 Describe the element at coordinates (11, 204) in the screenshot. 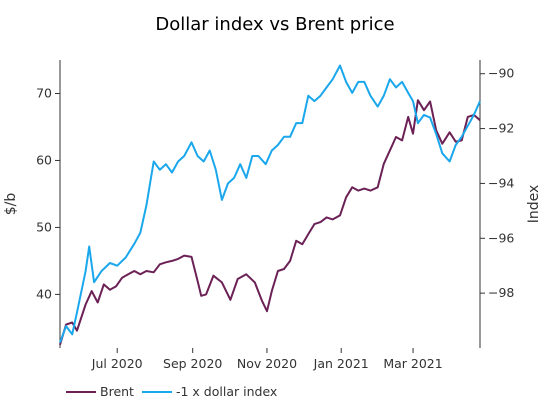

I see `y-axis-left-label: $/b` at that location.